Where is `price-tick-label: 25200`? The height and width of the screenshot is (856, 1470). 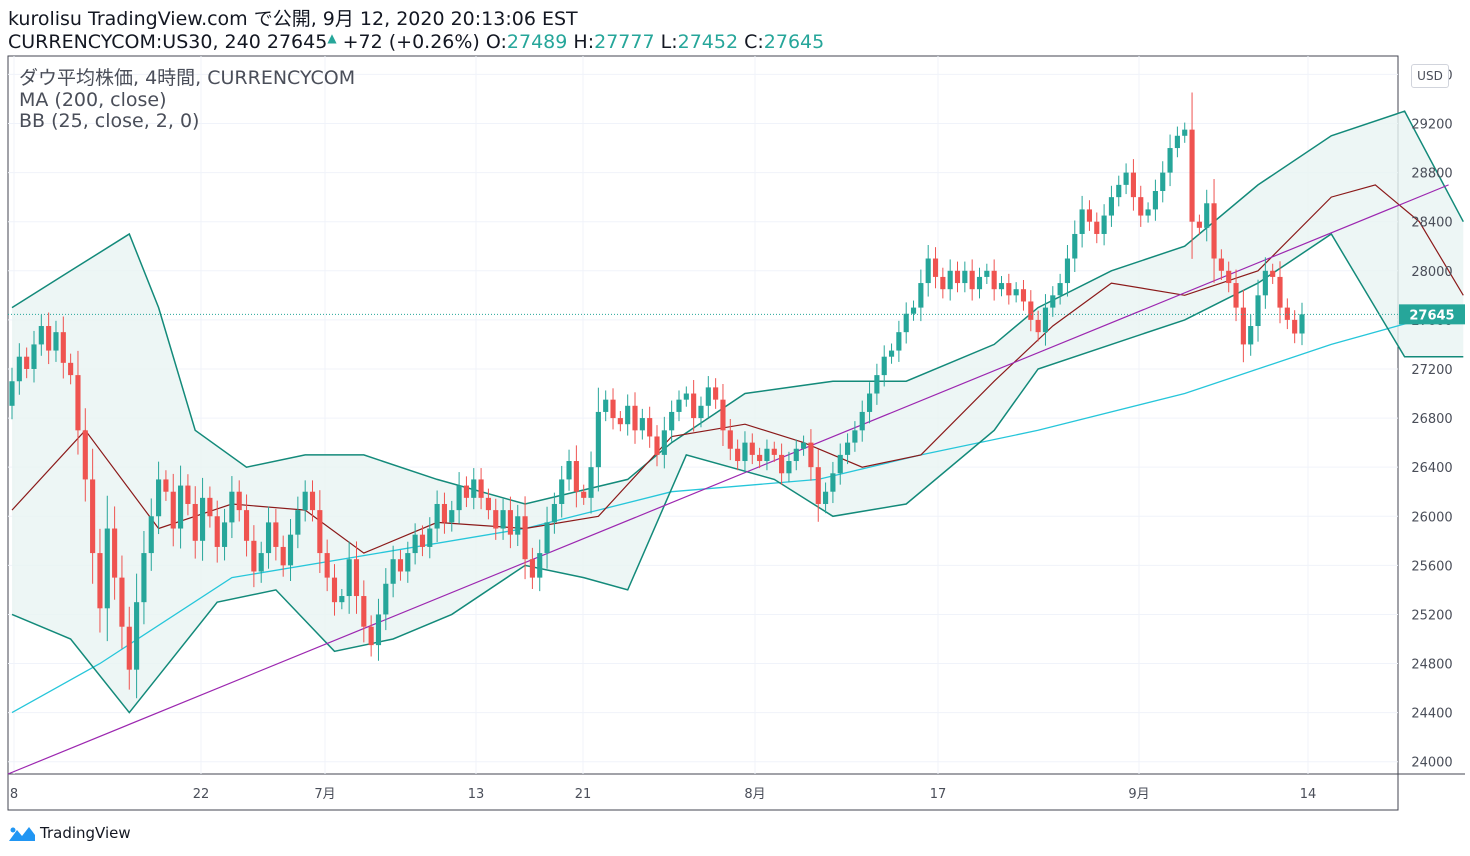 price-tick-label: 25200 is located at coordinates (1431, 615).